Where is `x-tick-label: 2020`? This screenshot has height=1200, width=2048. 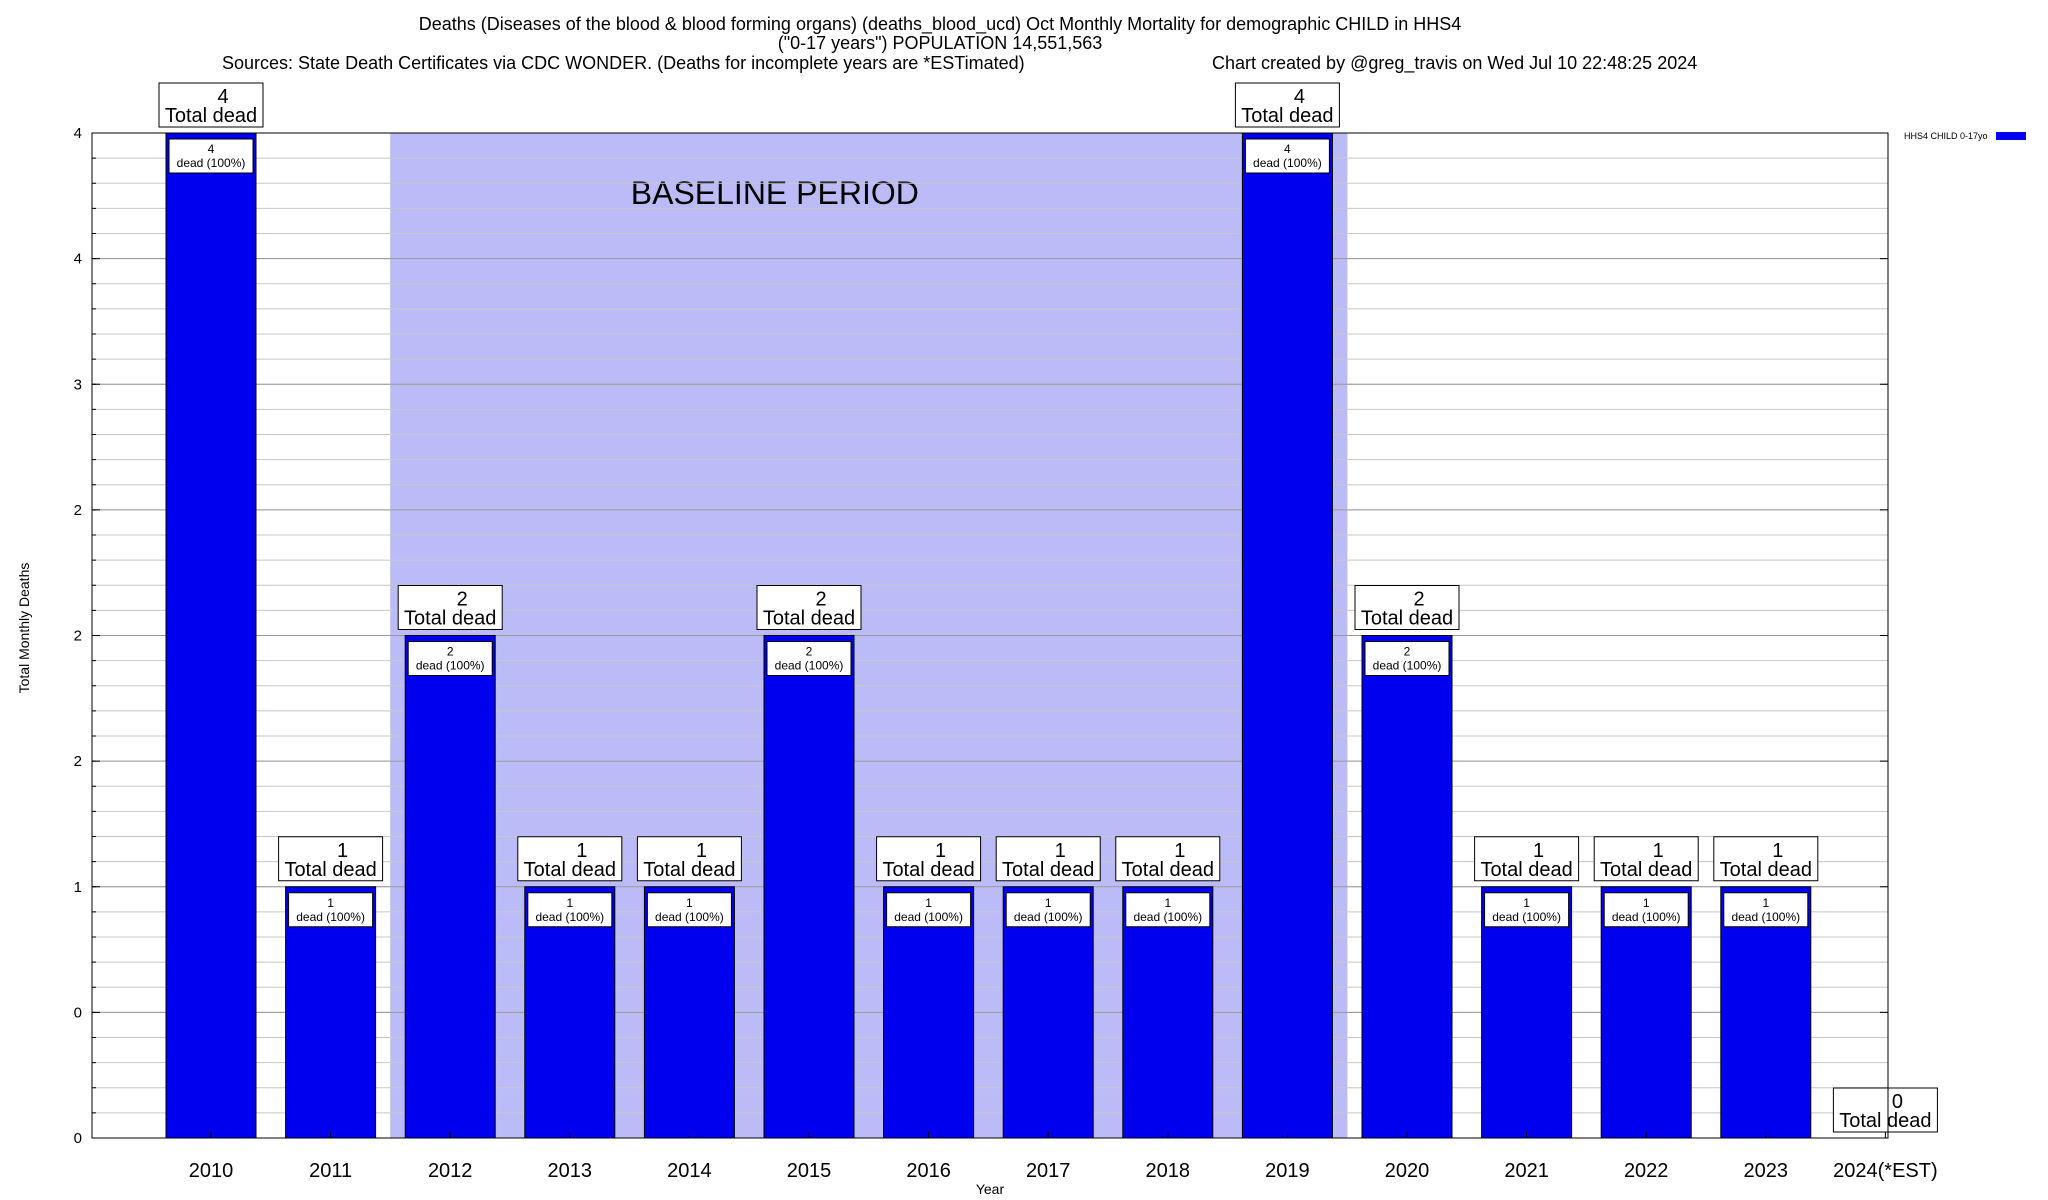 x-tick-label: 2020 is located at coordinates (1407, 1171).